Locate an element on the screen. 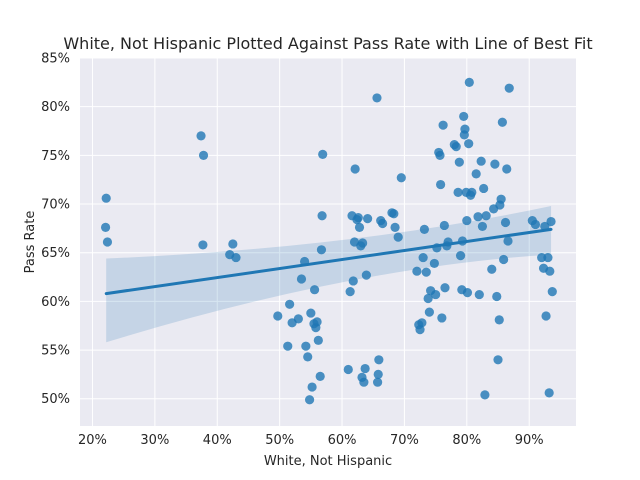 This screenshot has width=640, height=480. best-fit-line is located at coordinates (328, 261).